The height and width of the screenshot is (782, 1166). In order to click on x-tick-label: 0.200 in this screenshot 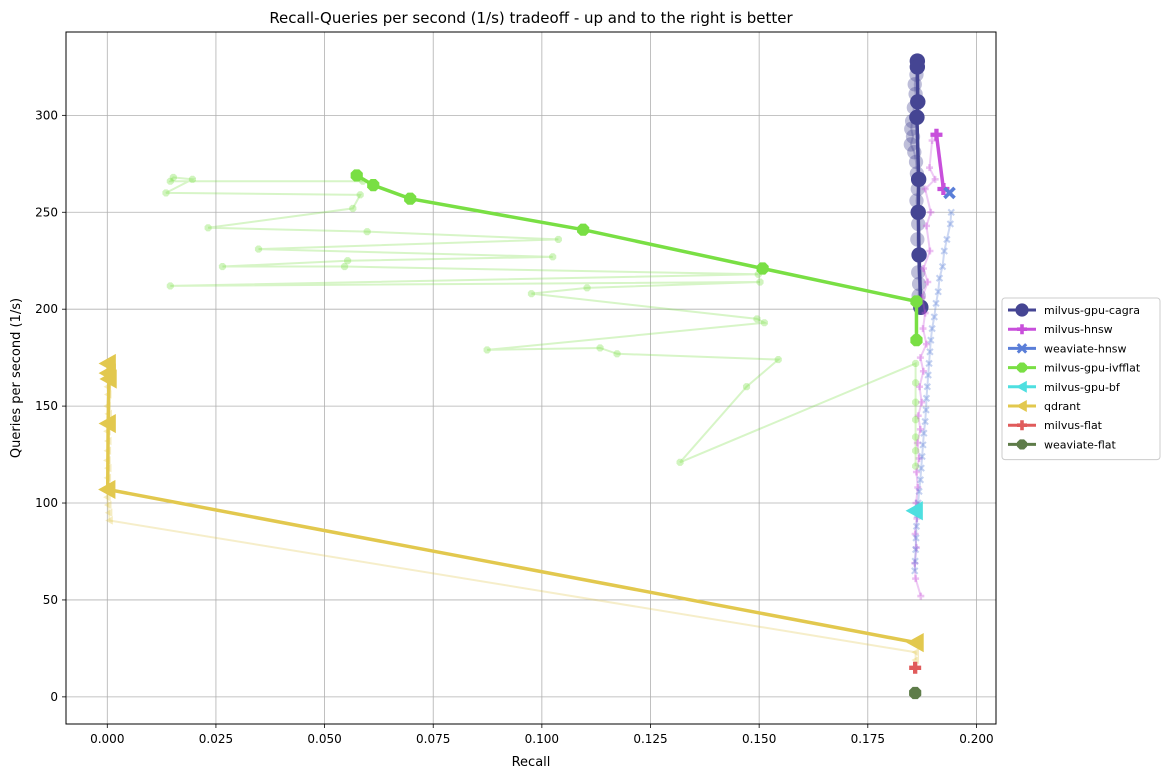, I will do `click(976, 739)`.